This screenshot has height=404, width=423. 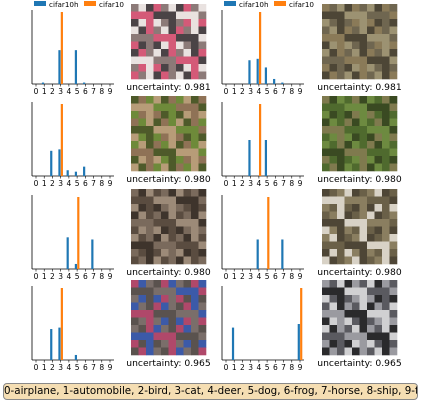 I want to click on bar-cifar10, so click(x=301, y=324).